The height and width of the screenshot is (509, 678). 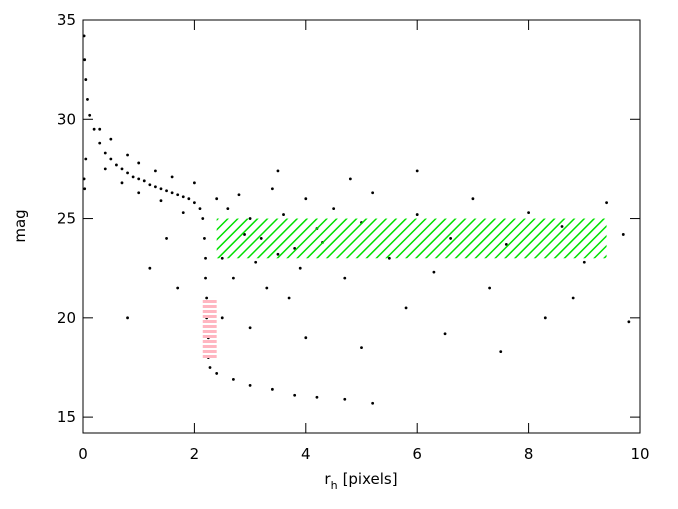 What do you see at coordinates (529, 454) in the screenshot?
I see `x-tick-label: 8` at bounding box center [529, 454].